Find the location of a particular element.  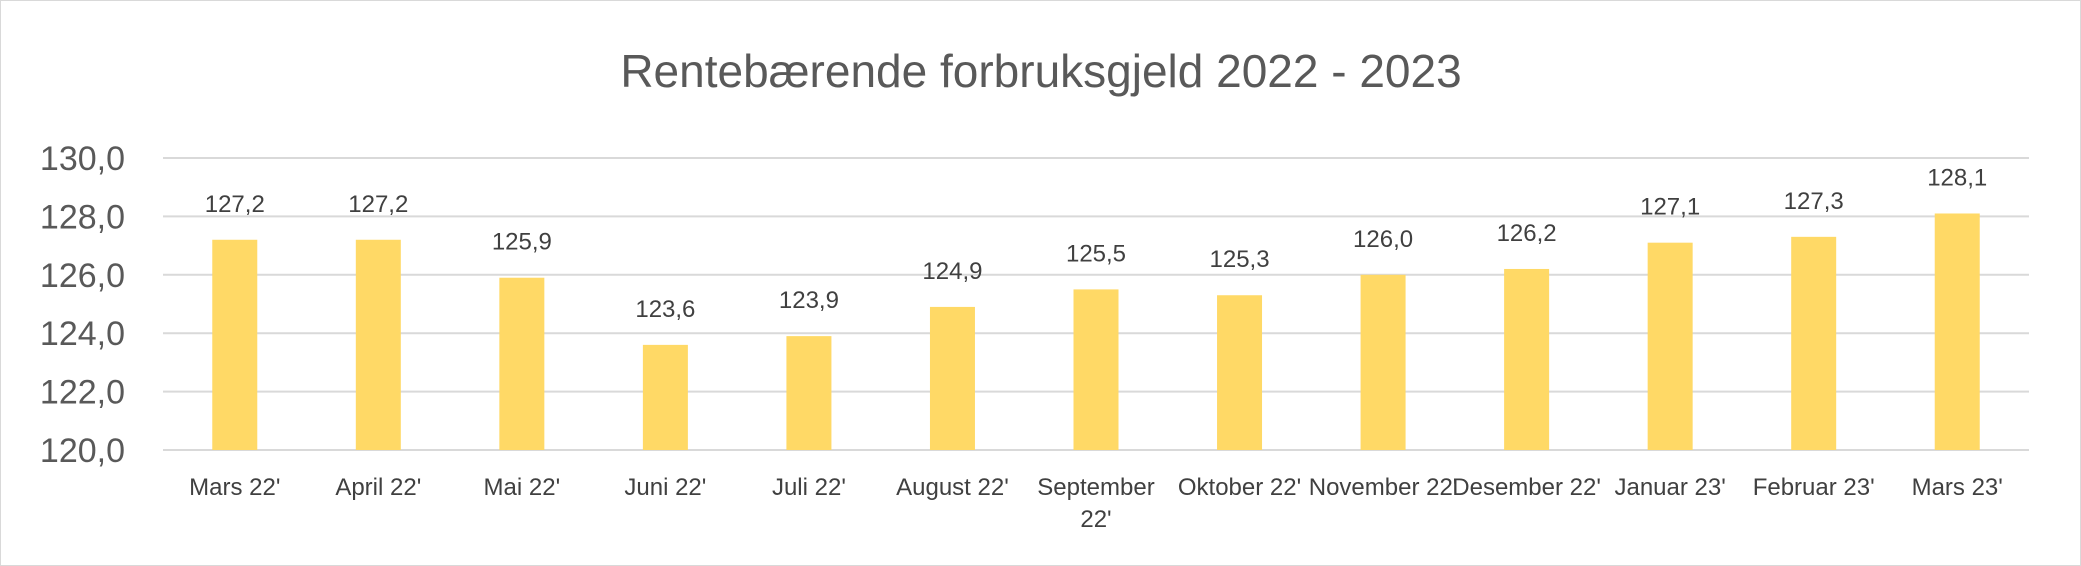

y-tick-label: 130,0 is located at coordinates (82, 159).